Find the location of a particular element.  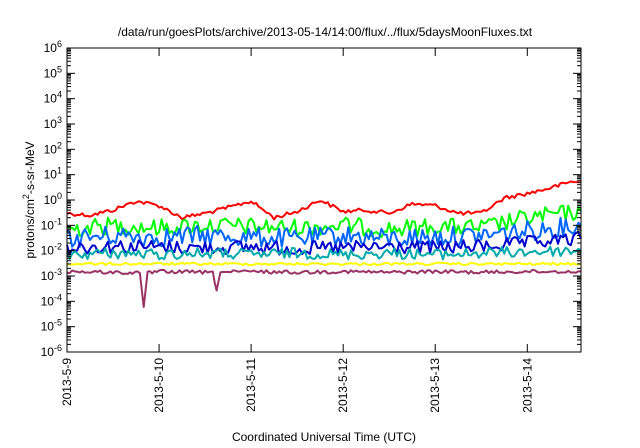

y-tick-label: 10³ is located at coordinates (53, 123).